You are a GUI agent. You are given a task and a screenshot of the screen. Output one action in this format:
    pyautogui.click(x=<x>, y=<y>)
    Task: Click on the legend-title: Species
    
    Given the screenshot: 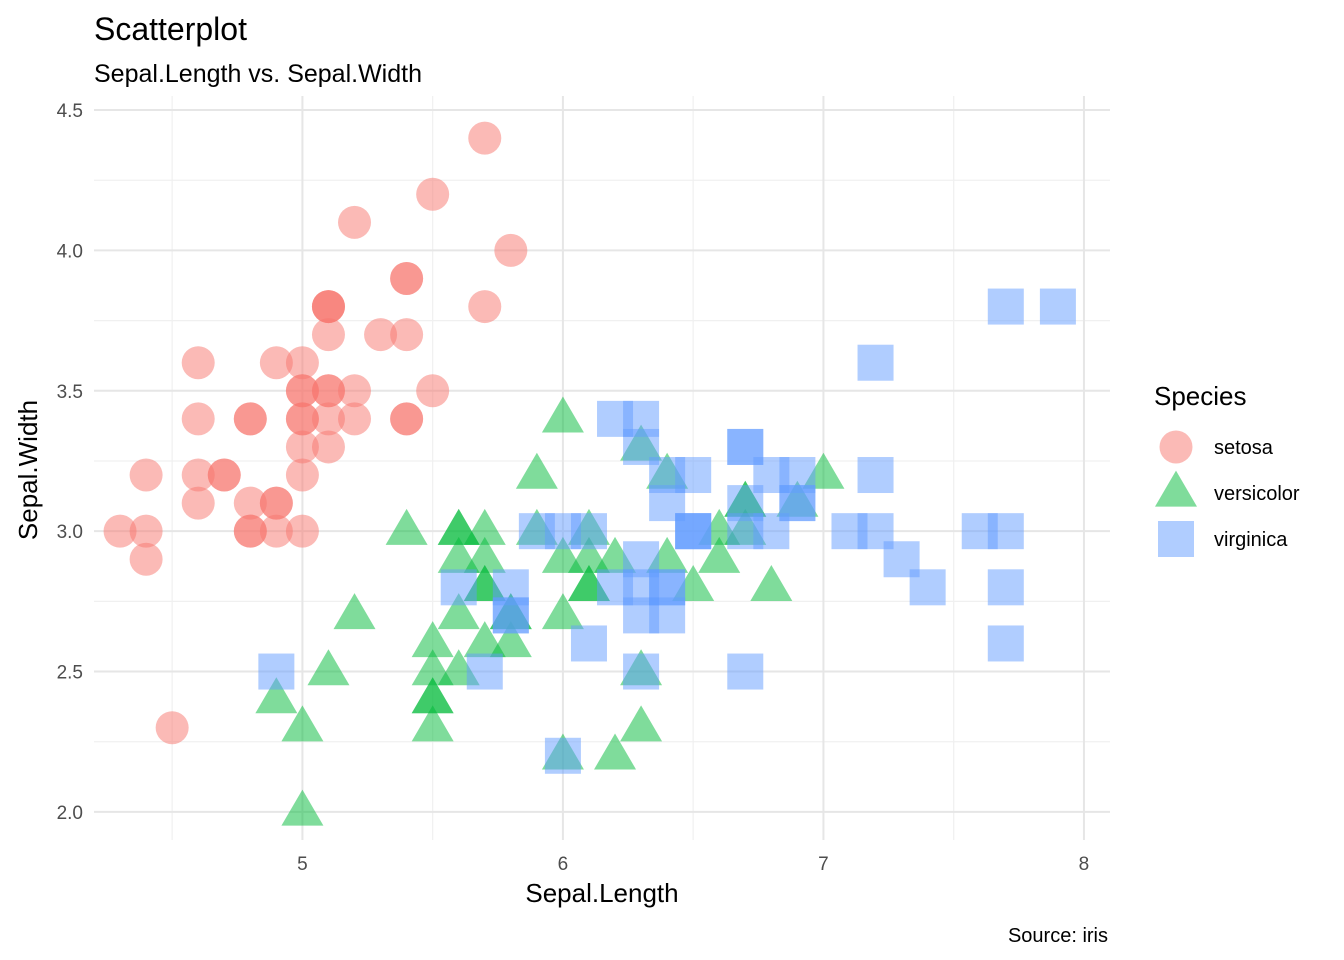 What is the action you would take?
    pyautogui.click(x=1200, y=396)
    